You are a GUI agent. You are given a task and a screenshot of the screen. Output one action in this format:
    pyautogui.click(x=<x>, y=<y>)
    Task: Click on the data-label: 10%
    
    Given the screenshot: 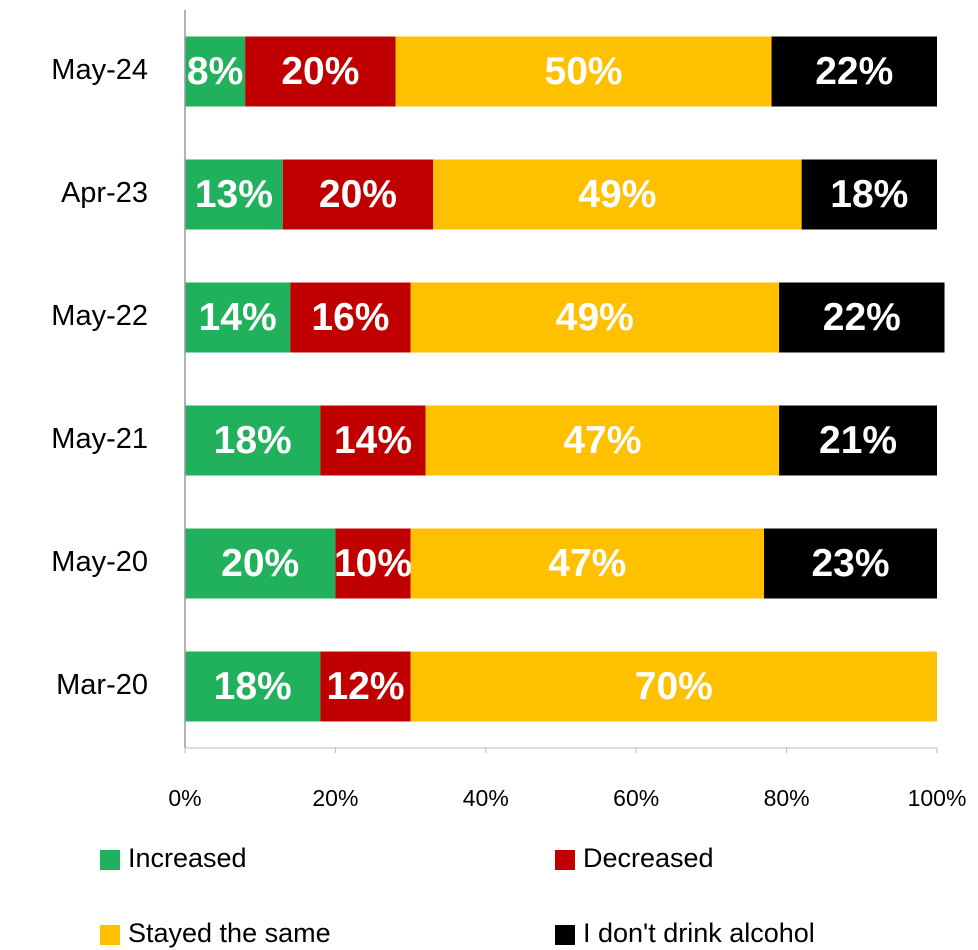 What is the action you would take?
    pyautogui.click(x=373, y=563)
    